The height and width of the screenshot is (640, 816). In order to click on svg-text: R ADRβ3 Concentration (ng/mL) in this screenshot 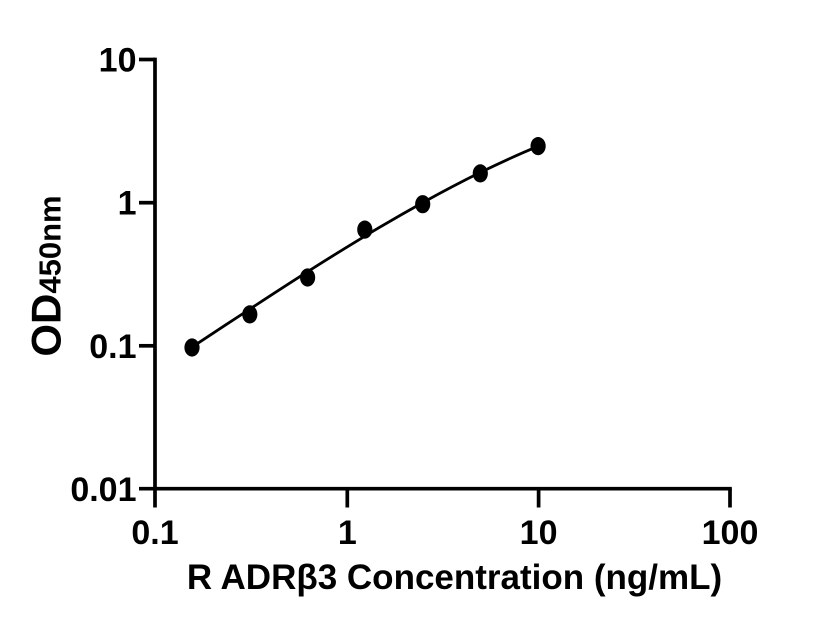, I will do `click(454, 577)`.